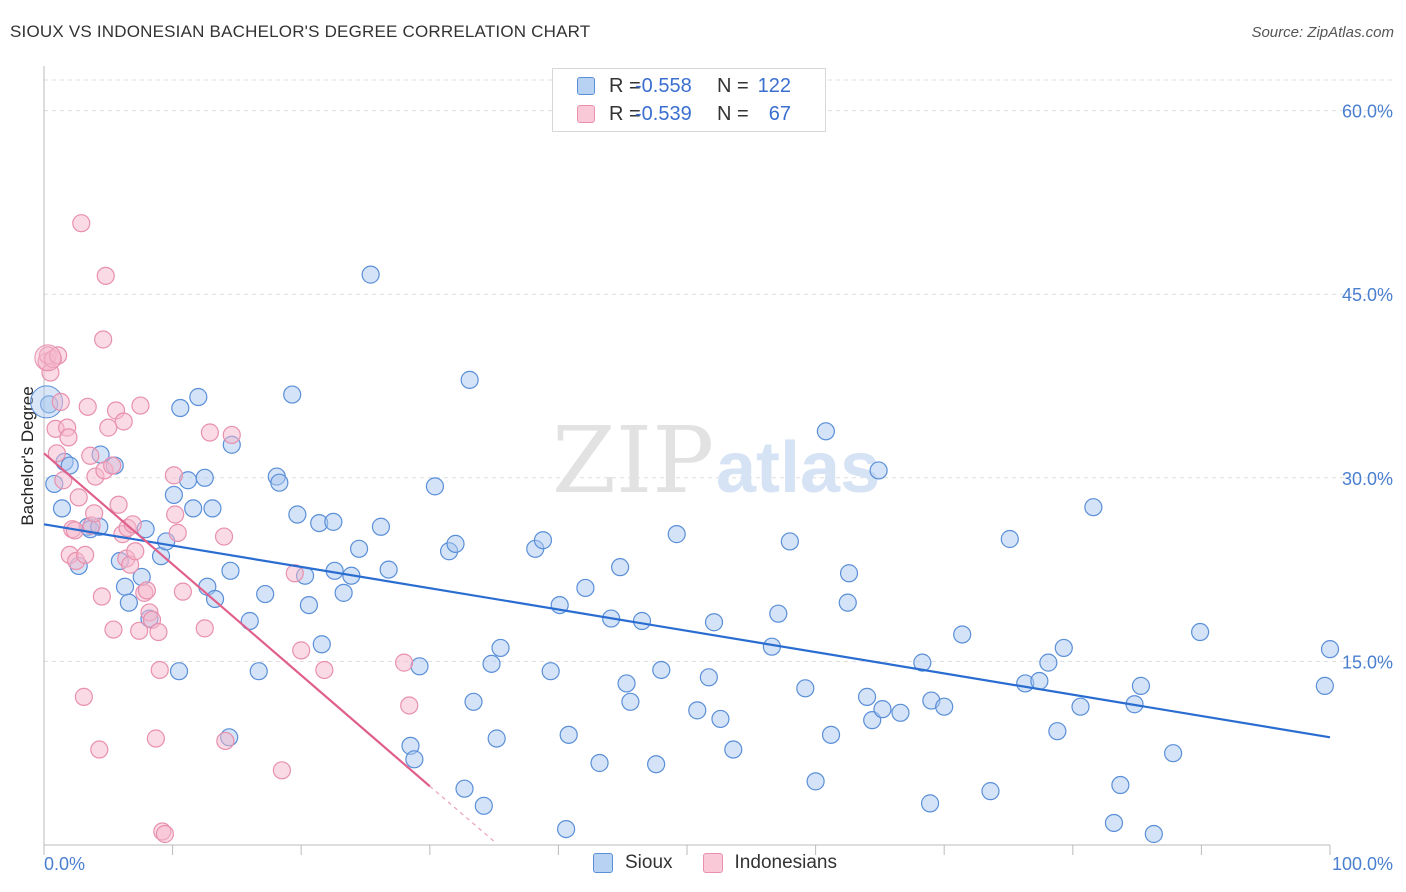  What do you see at coordinates (603, 863) in the screenshot?
I see `sioux-legend-swatch` at bounding box center [603, 863].